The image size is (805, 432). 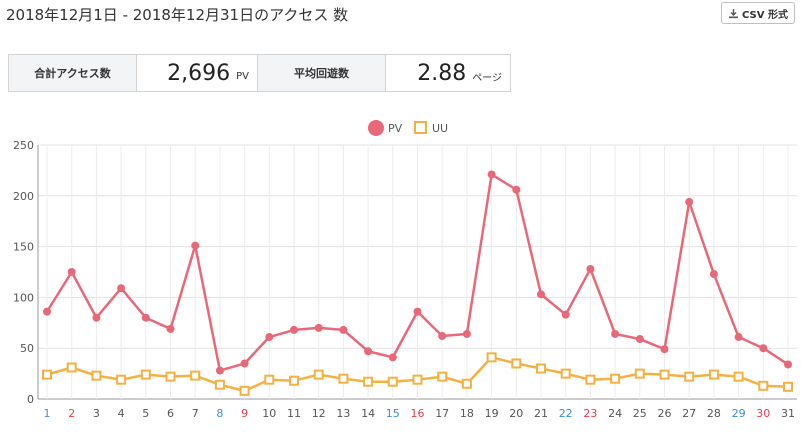 I want to click on series-uu, so click(x=417, y=374).